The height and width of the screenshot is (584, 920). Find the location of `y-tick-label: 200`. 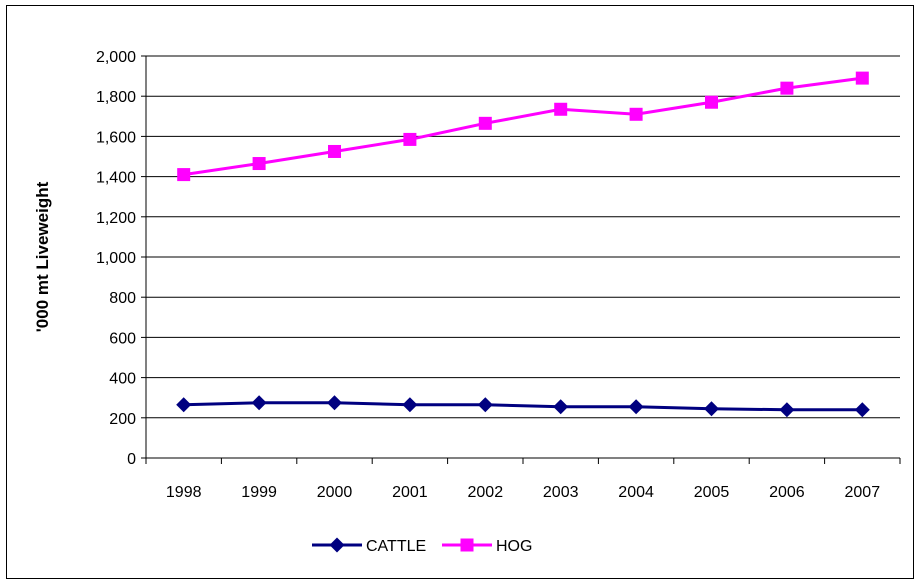

y-tick-label: 200 is located at coordinates (122, 419).